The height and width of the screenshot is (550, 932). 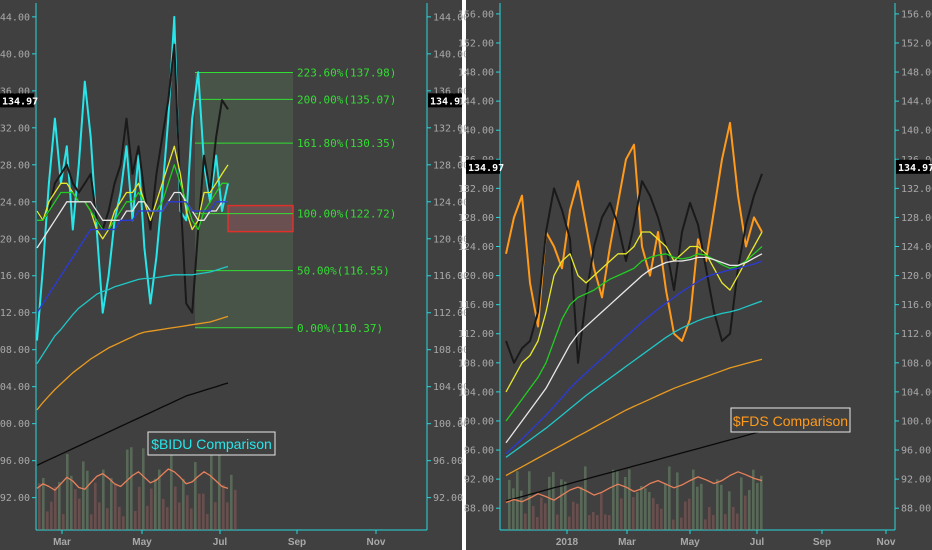 I want to click on y-tick-label-left: 120.00, so click(x=476, y=276).